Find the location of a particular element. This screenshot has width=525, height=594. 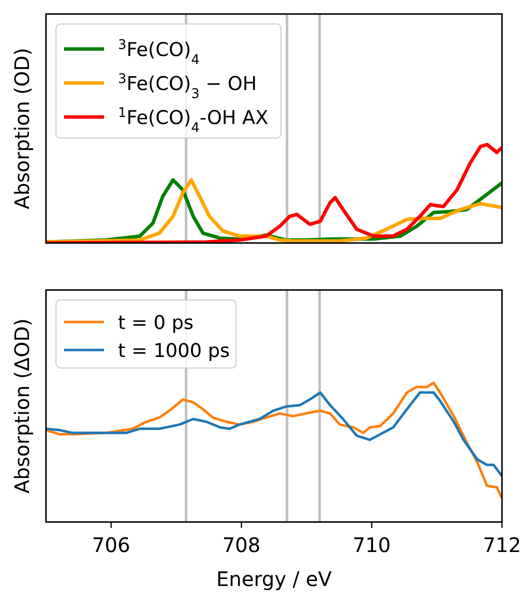

y-axis-title: Absorption (OD) is located at coordinates (22, 129).